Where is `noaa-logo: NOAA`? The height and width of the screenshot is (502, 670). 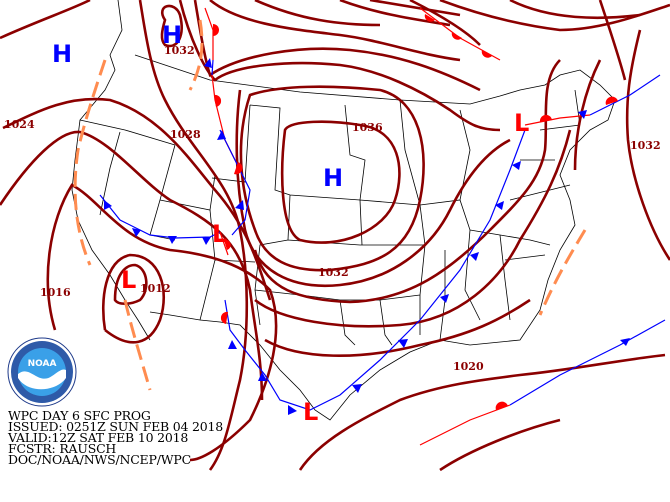
noaa-logo: NOAA is located at coordinates (42, 372).